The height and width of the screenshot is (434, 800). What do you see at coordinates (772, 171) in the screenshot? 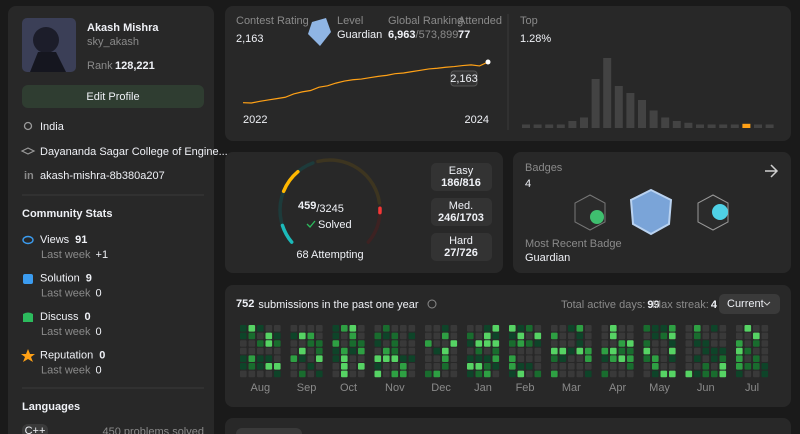
I see `badges-arrow` at bounding box center [772, 171].